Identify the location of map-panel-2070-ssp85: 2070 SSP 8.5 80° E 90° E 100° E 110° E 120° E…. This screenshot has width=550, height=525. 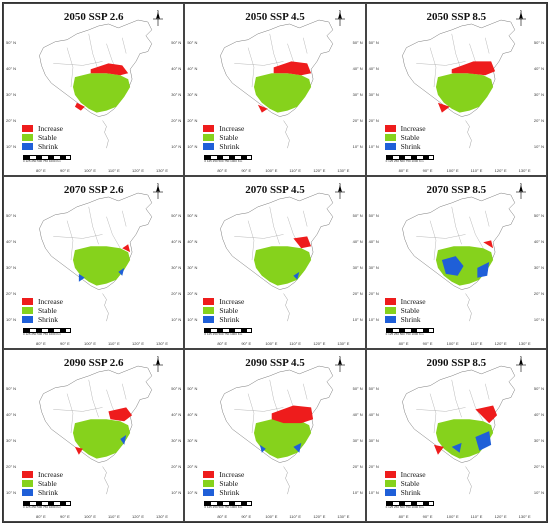
(456, 262).